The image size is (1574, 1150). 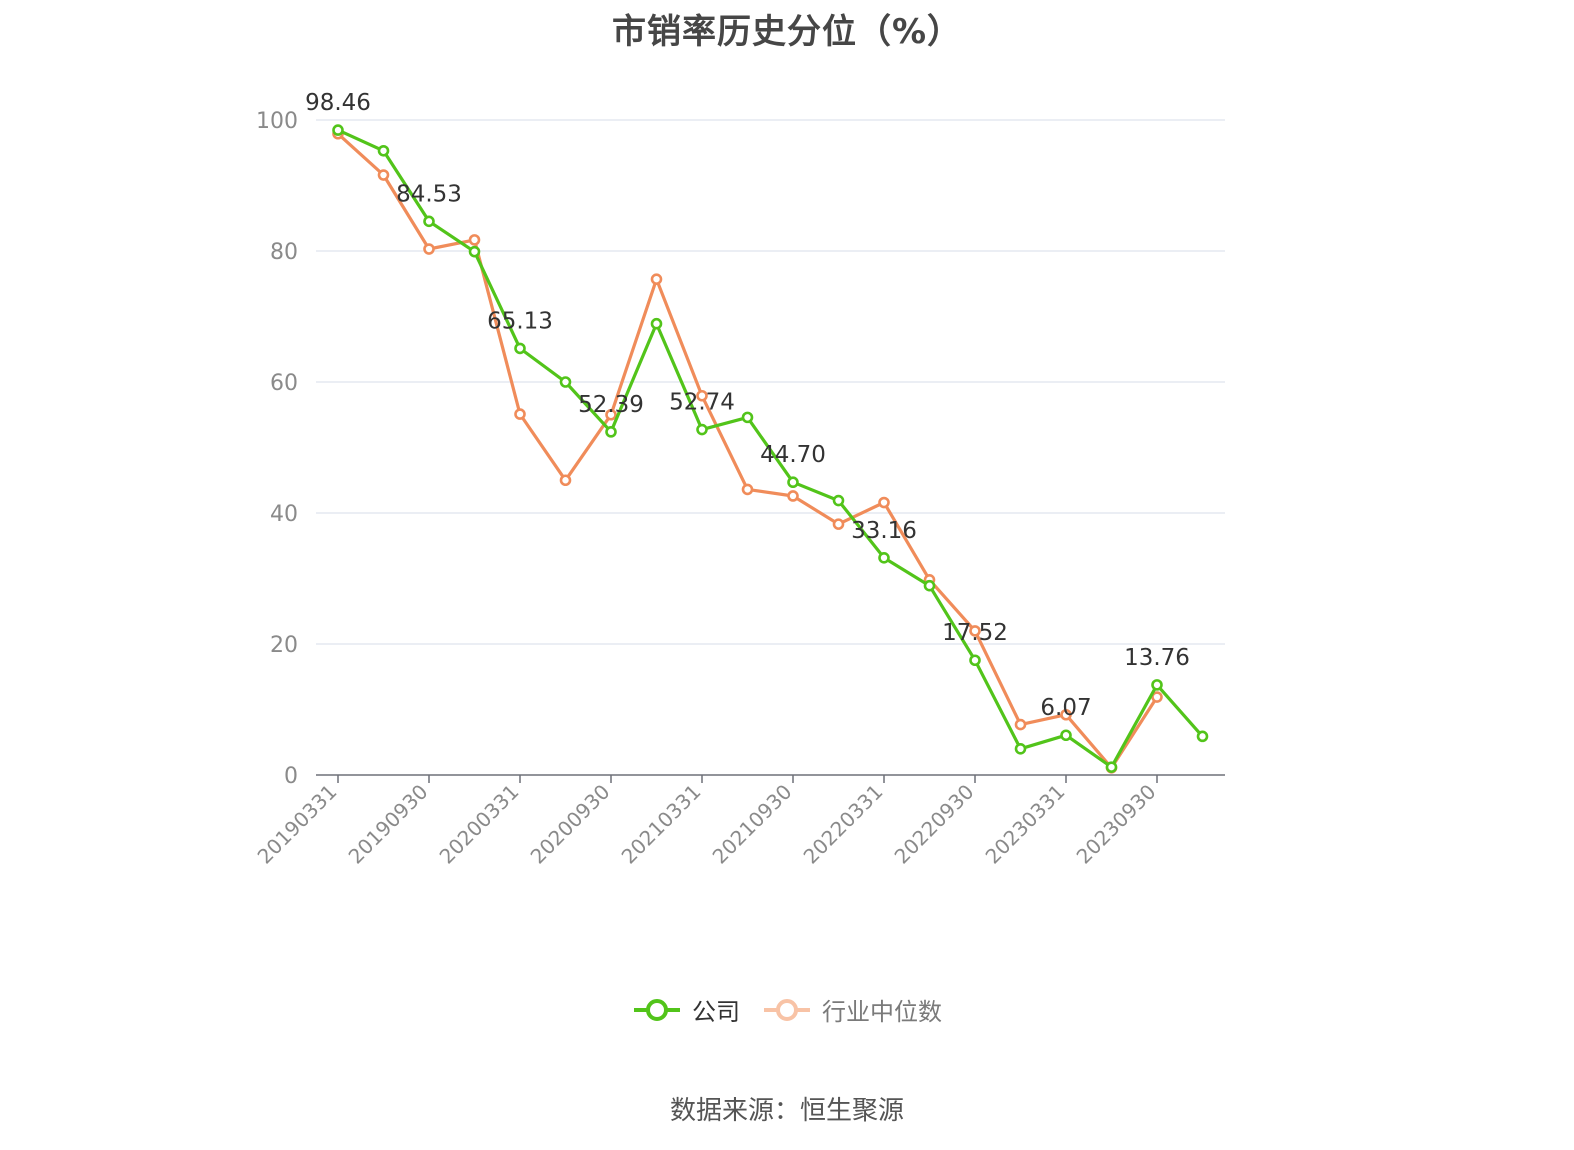 I want to click on legend-label-industry-median: 行业中位数, so click(x=882, y=1012).